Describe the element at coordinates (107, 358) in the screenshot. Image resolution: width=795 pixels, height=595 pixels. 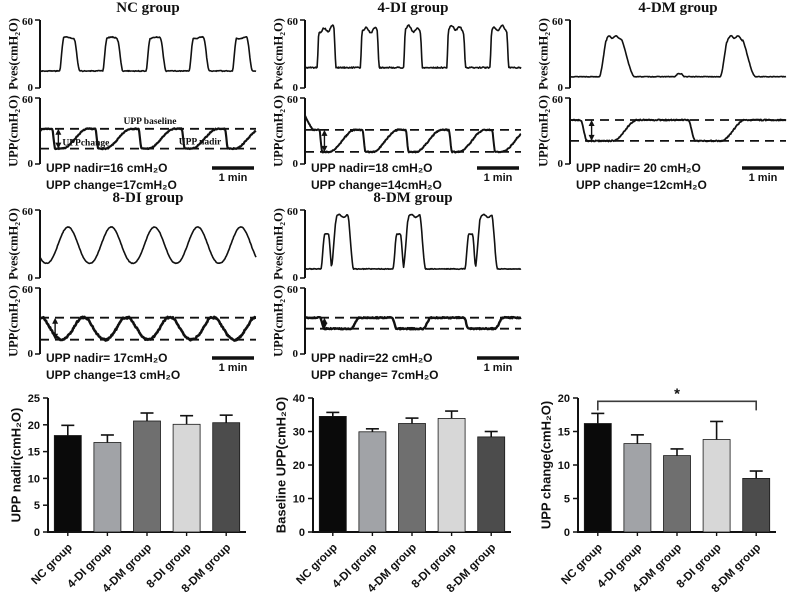
I see `upp-nadir-value: UPP nadir= 17cmH₂O` at that location.